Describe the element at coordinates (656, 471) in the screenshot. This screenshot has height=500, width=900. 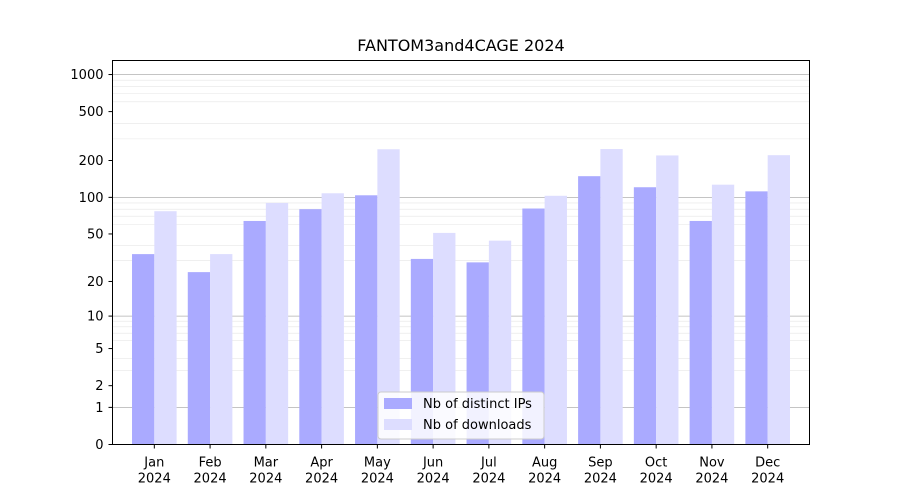
I see `x-tick-label: Oct 2024` at that location.